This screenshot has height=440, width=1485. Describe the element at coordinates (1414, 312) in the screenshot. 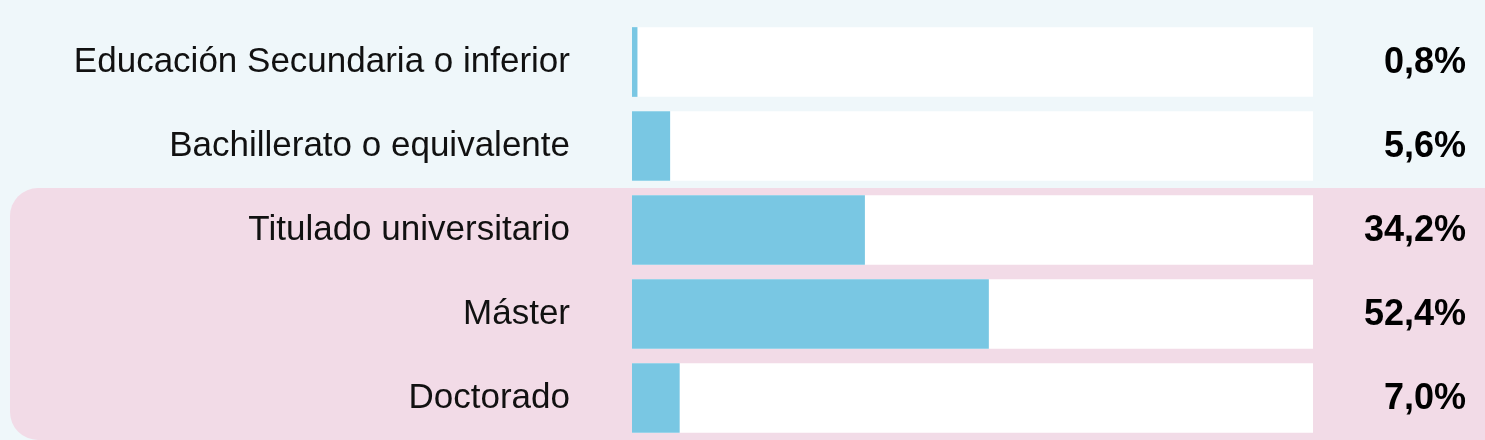

I see `data-label: 52,4%` at that location.